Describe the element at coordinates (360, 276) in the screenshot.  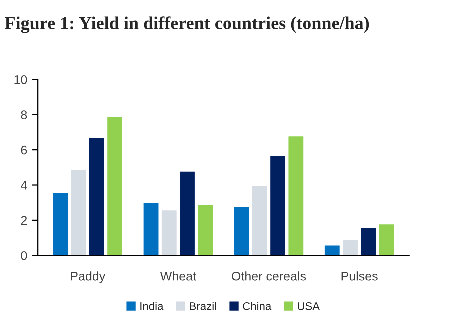
I see `x-tick-label: Pulses` at that location.